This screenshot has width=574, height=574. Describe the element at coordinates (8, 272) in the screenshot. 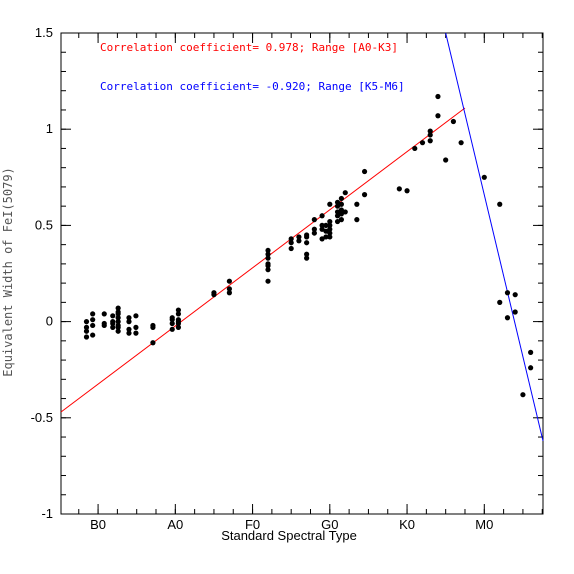

I see `y-axis-title: Equivalent Width of FeI(5079)` at that location.